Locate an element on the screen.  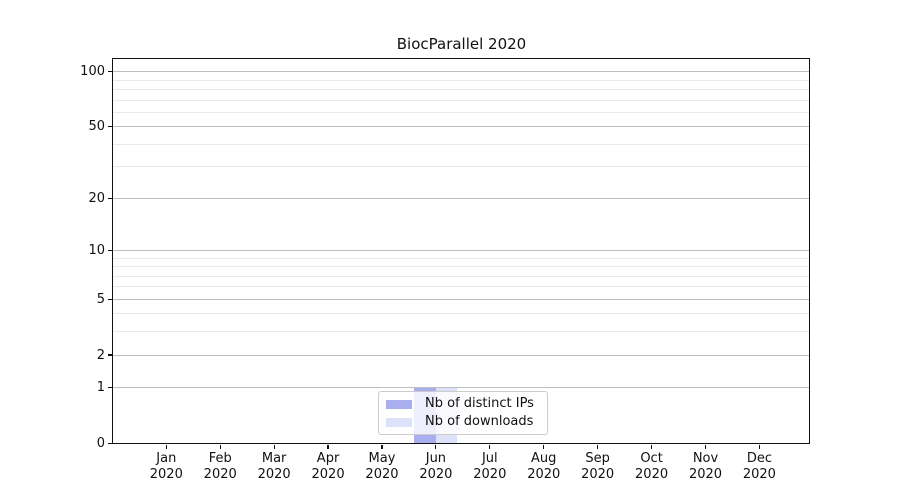
y-tick-label: 10 is located at coordinates (96, 250).